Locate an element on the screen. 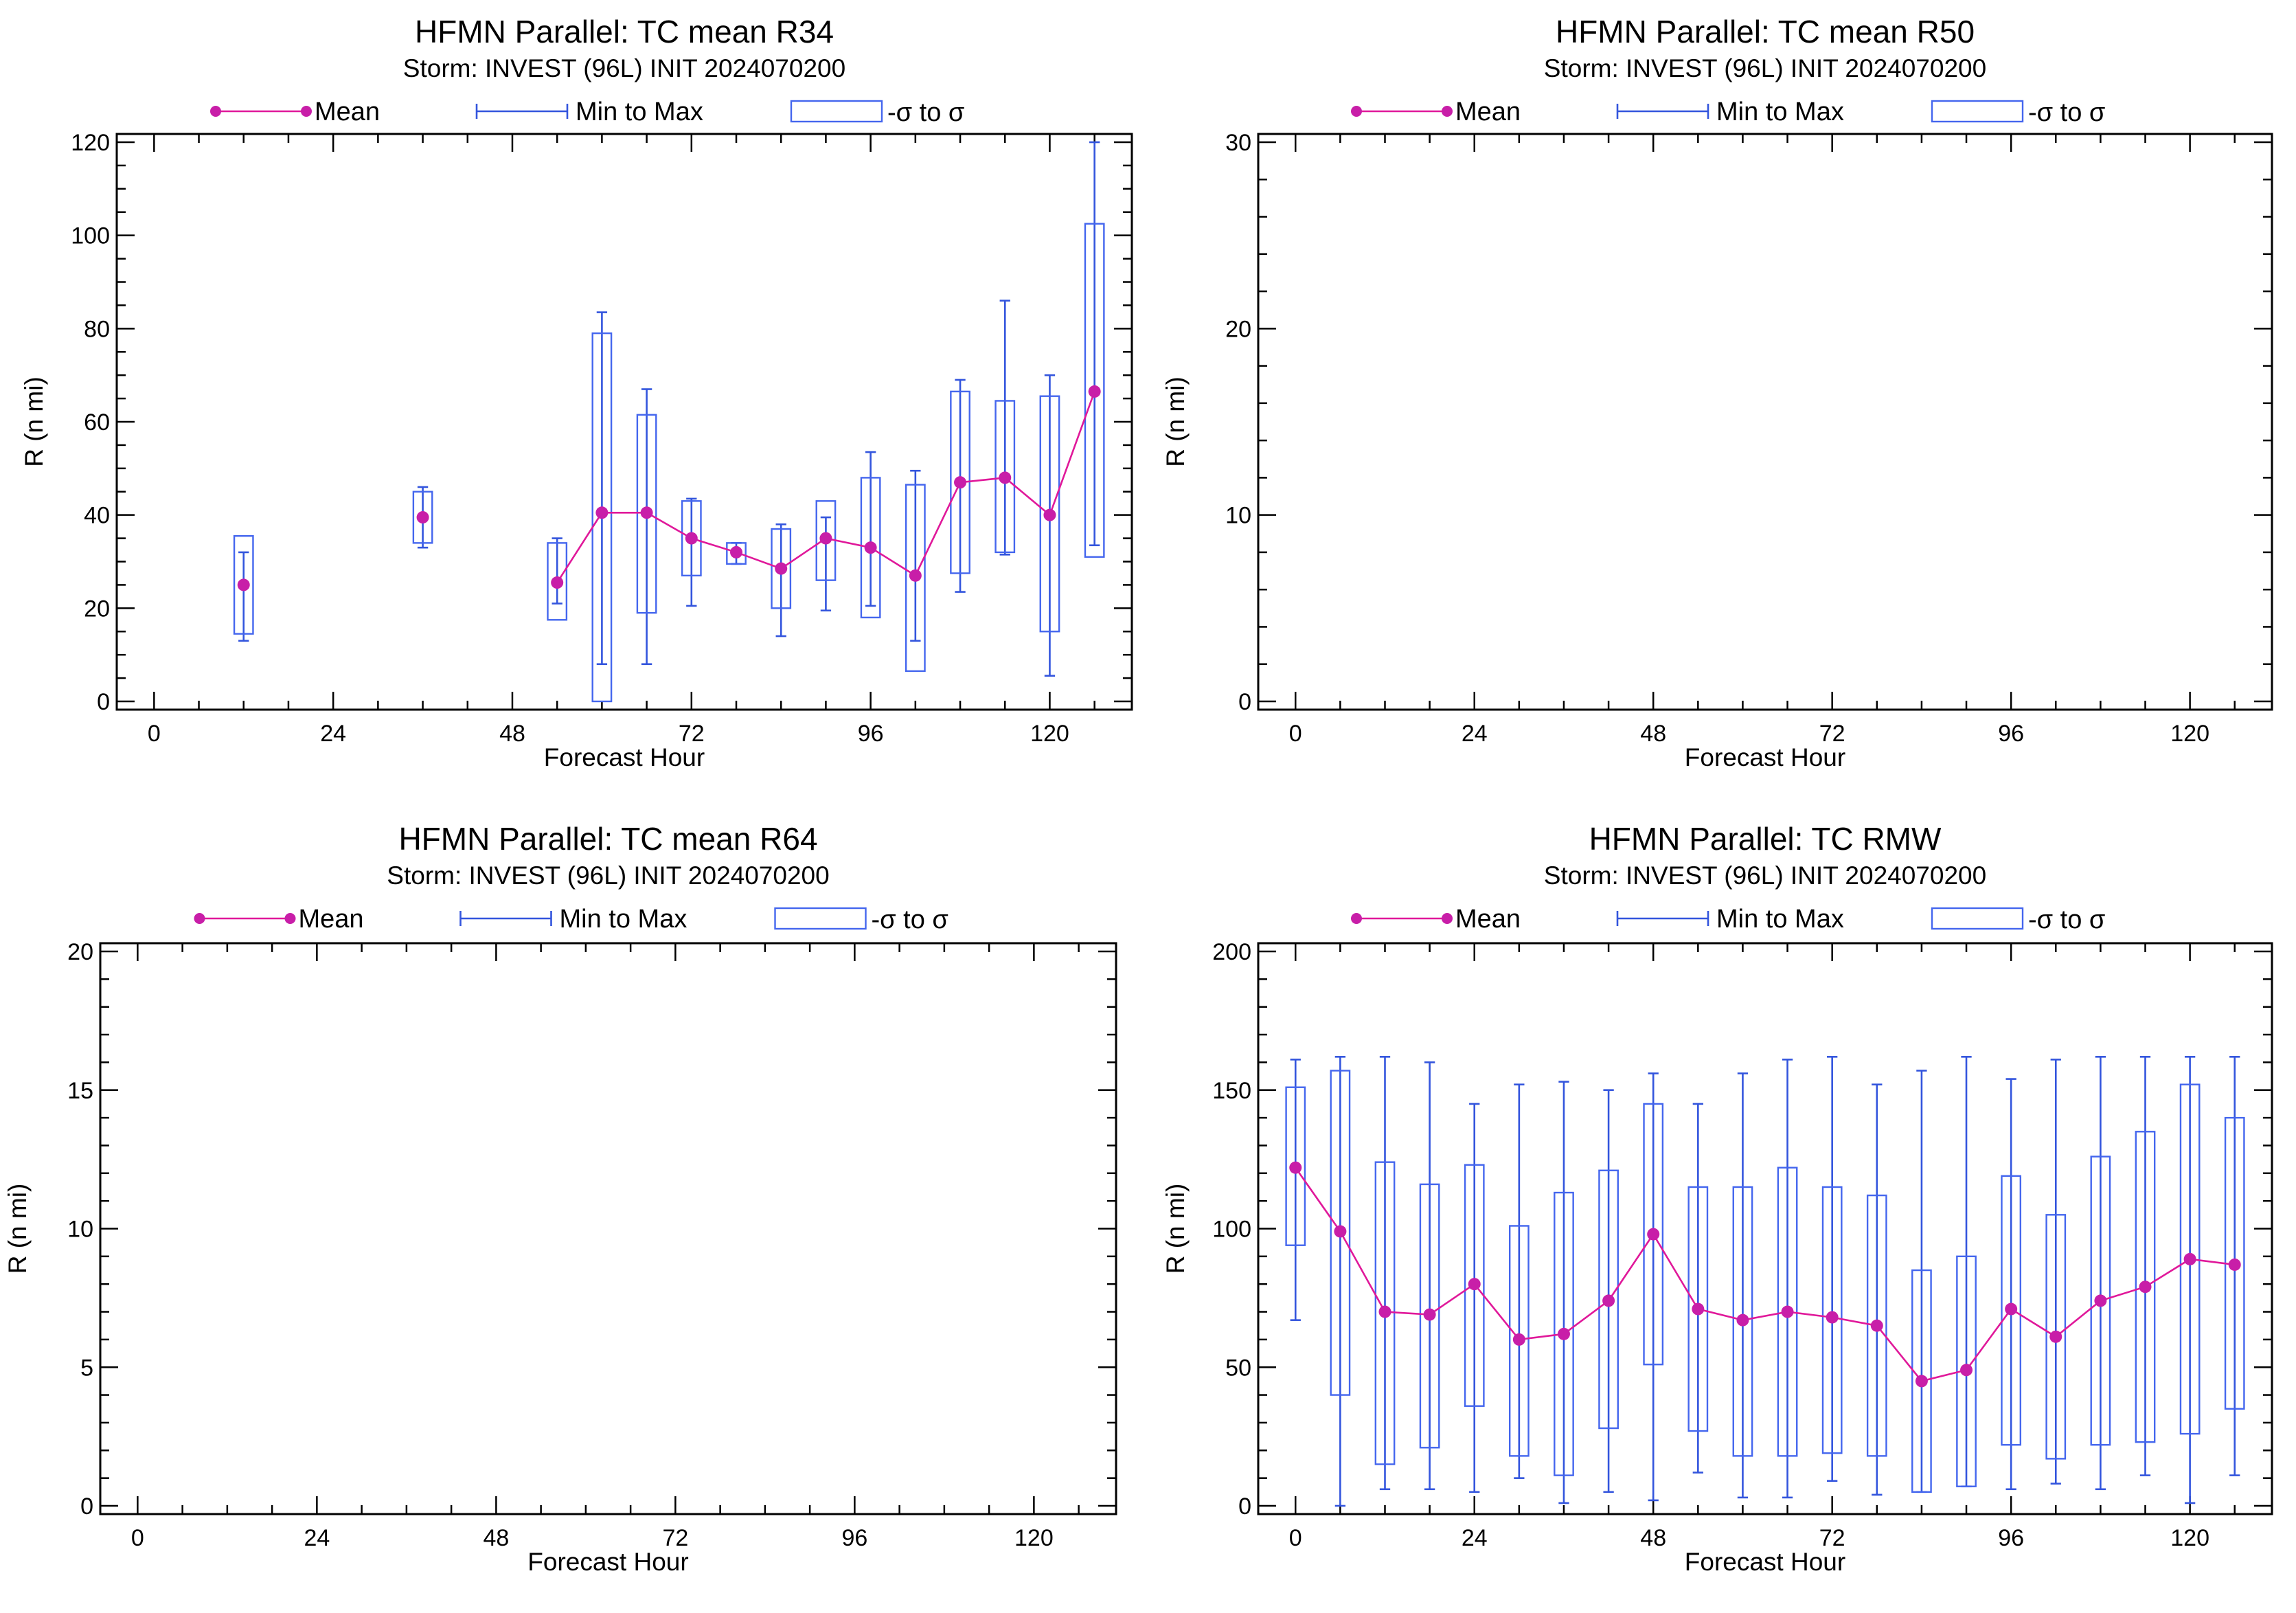 Image resolution: width=2296 pixels, height=1613 pixels. data-series is located at coordinates (669, 422).